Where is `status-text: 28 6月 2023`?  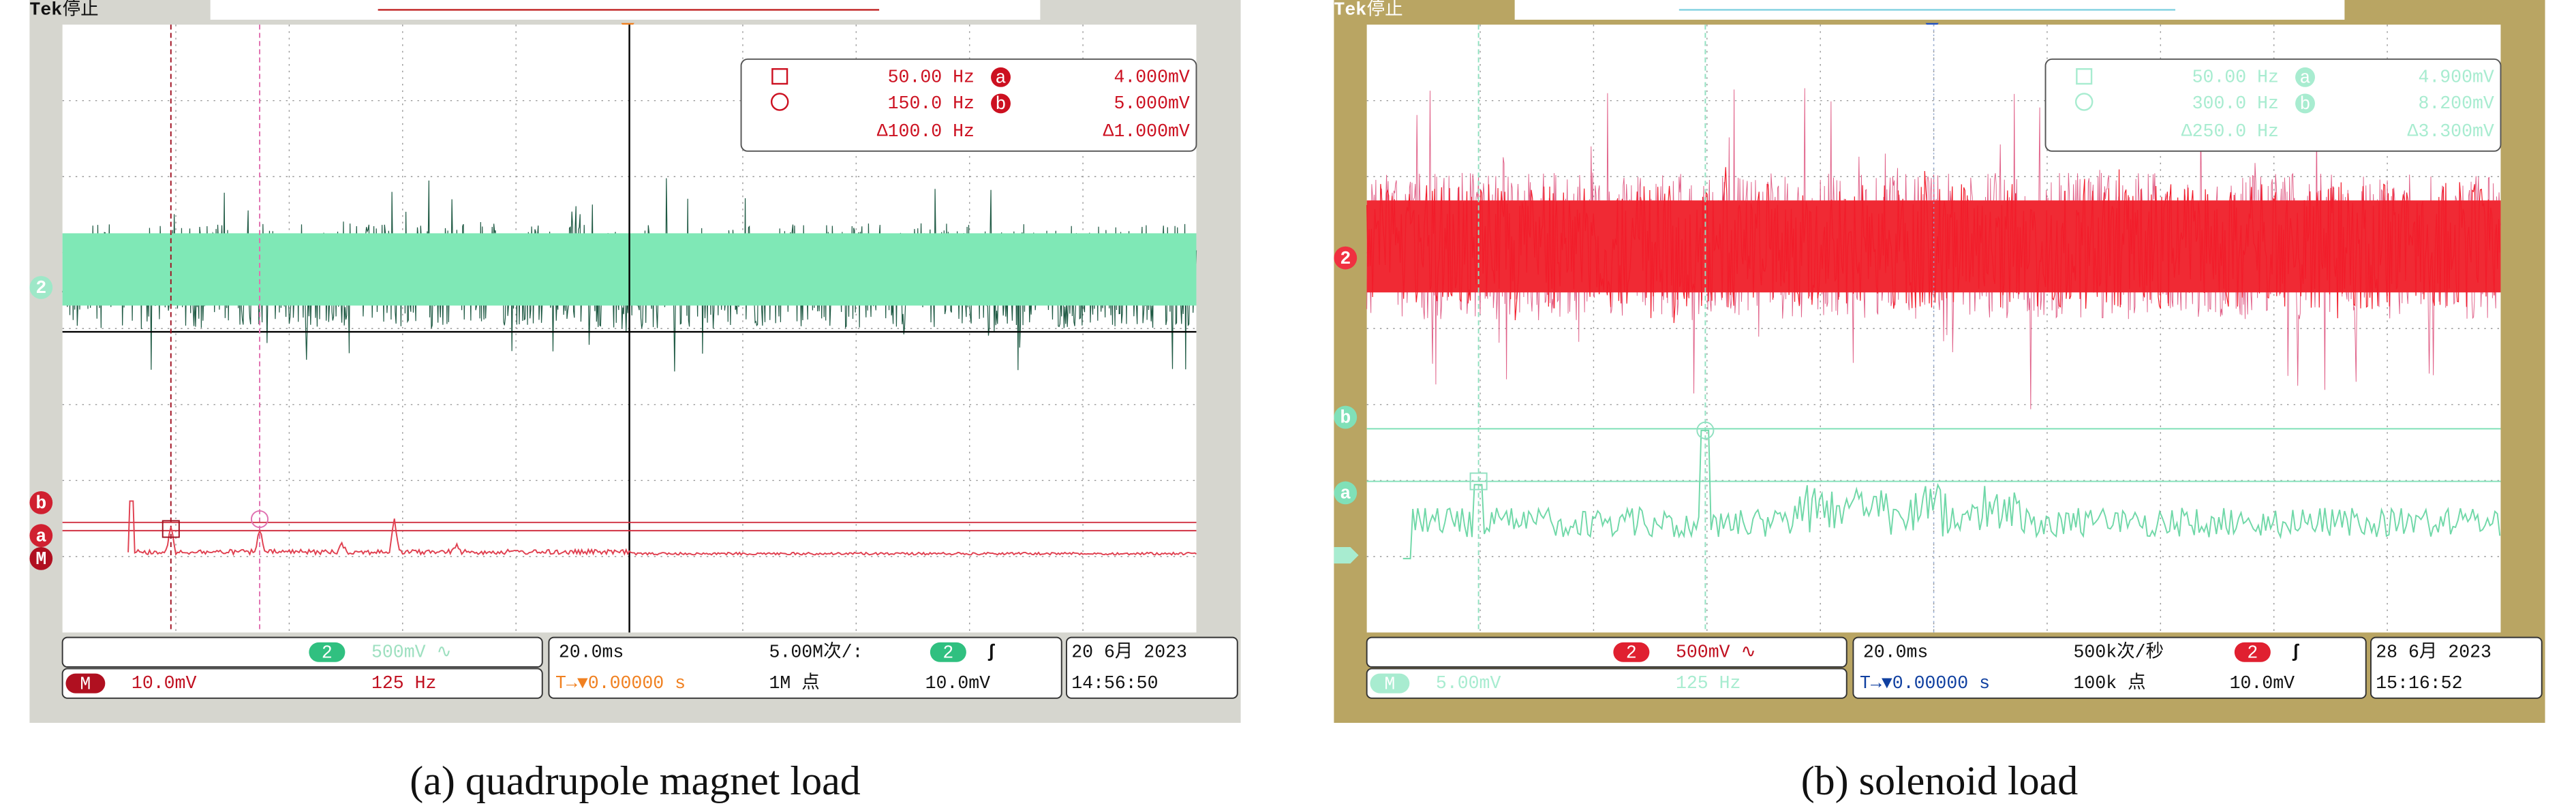
status-text: 28 6月 2023 is located at coordinates (2433, 652).